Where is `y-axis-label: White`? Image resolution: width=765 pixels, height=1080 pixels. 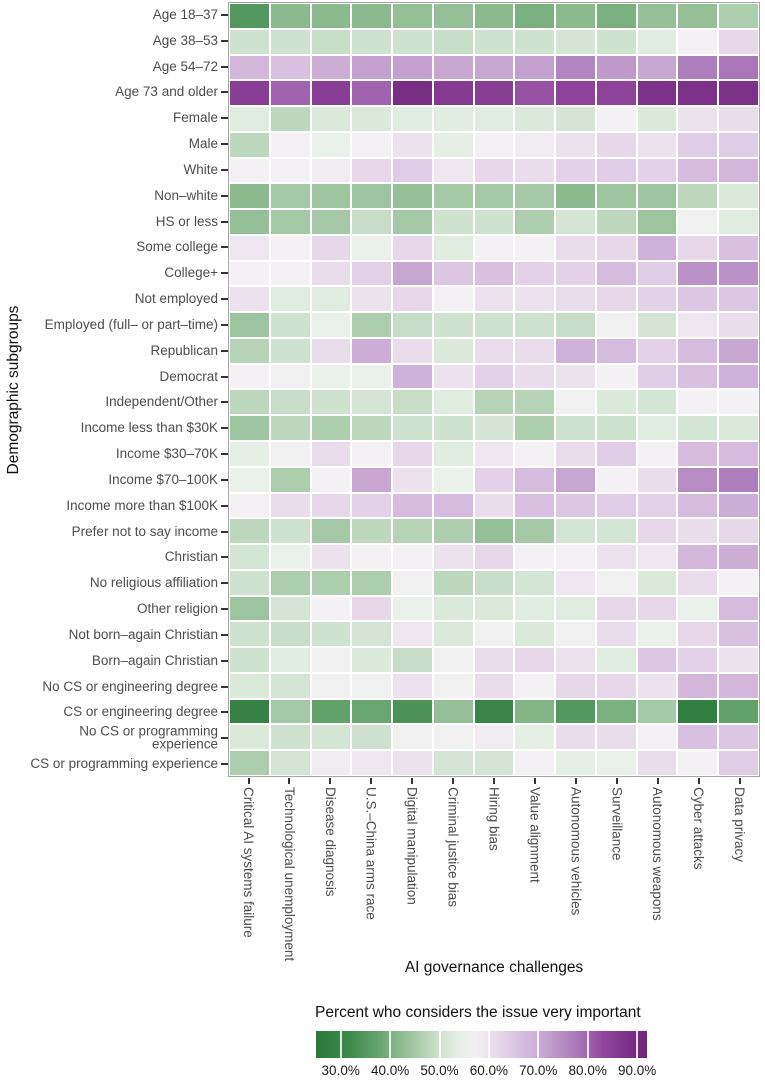 y-axis-label: White is located at coordinates (200, 169).